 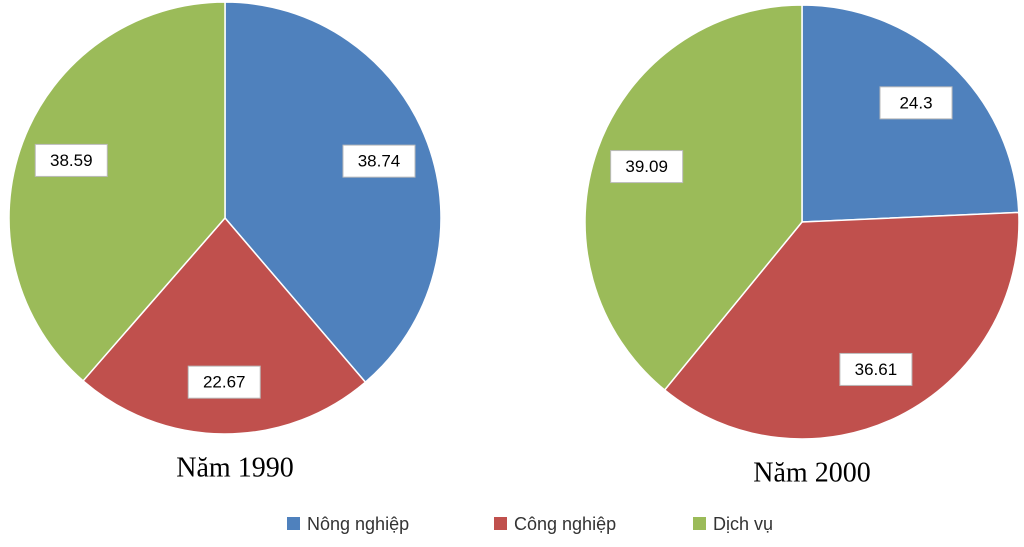 What do you see at coordinates (234, 467) in the screenshot?
I see `chart-title: Năm 1990` at bounding box center [234, 467].